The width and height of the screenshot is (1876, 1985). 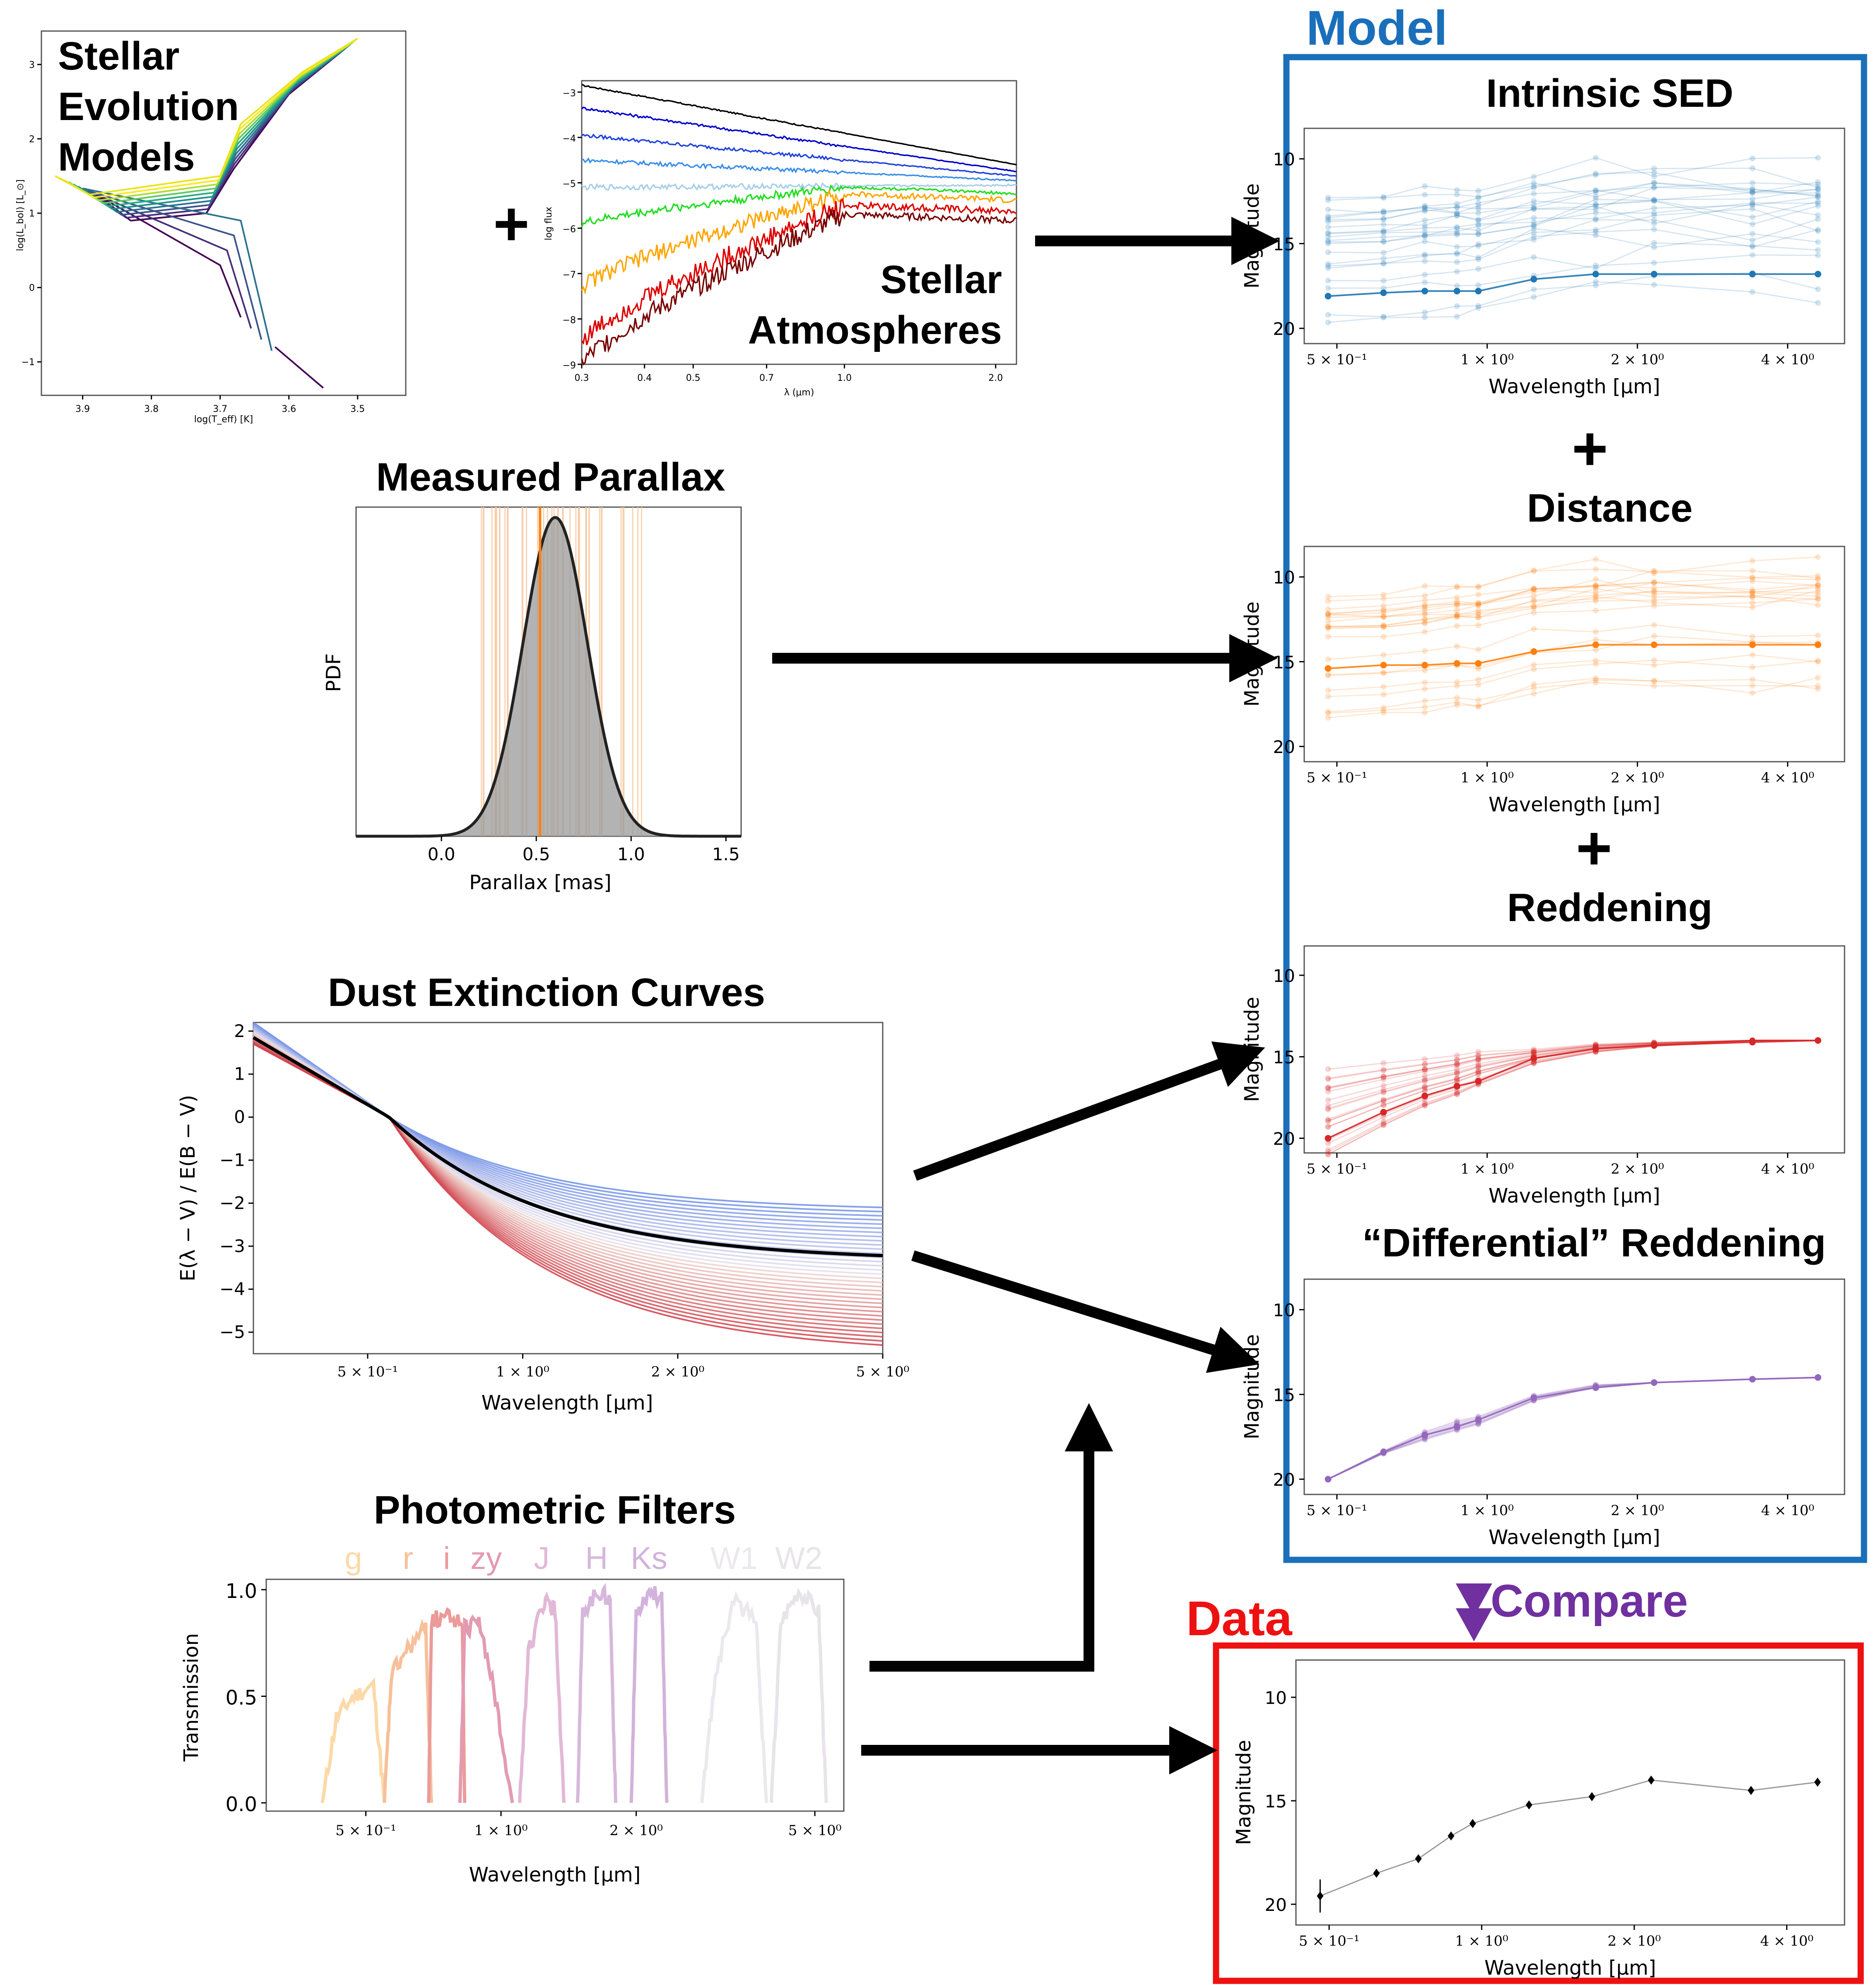 What do you see at coordinates (241, 1591) in the screenshot?
I see `filter-ytick-label: 1.0` at bounding box center [241, 1591].